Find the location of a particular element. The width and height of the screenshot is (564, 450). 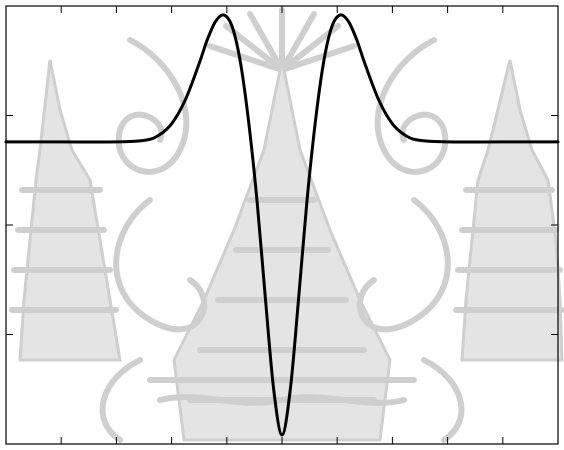

watermark-right-tower is located at coordinates (512, 210).